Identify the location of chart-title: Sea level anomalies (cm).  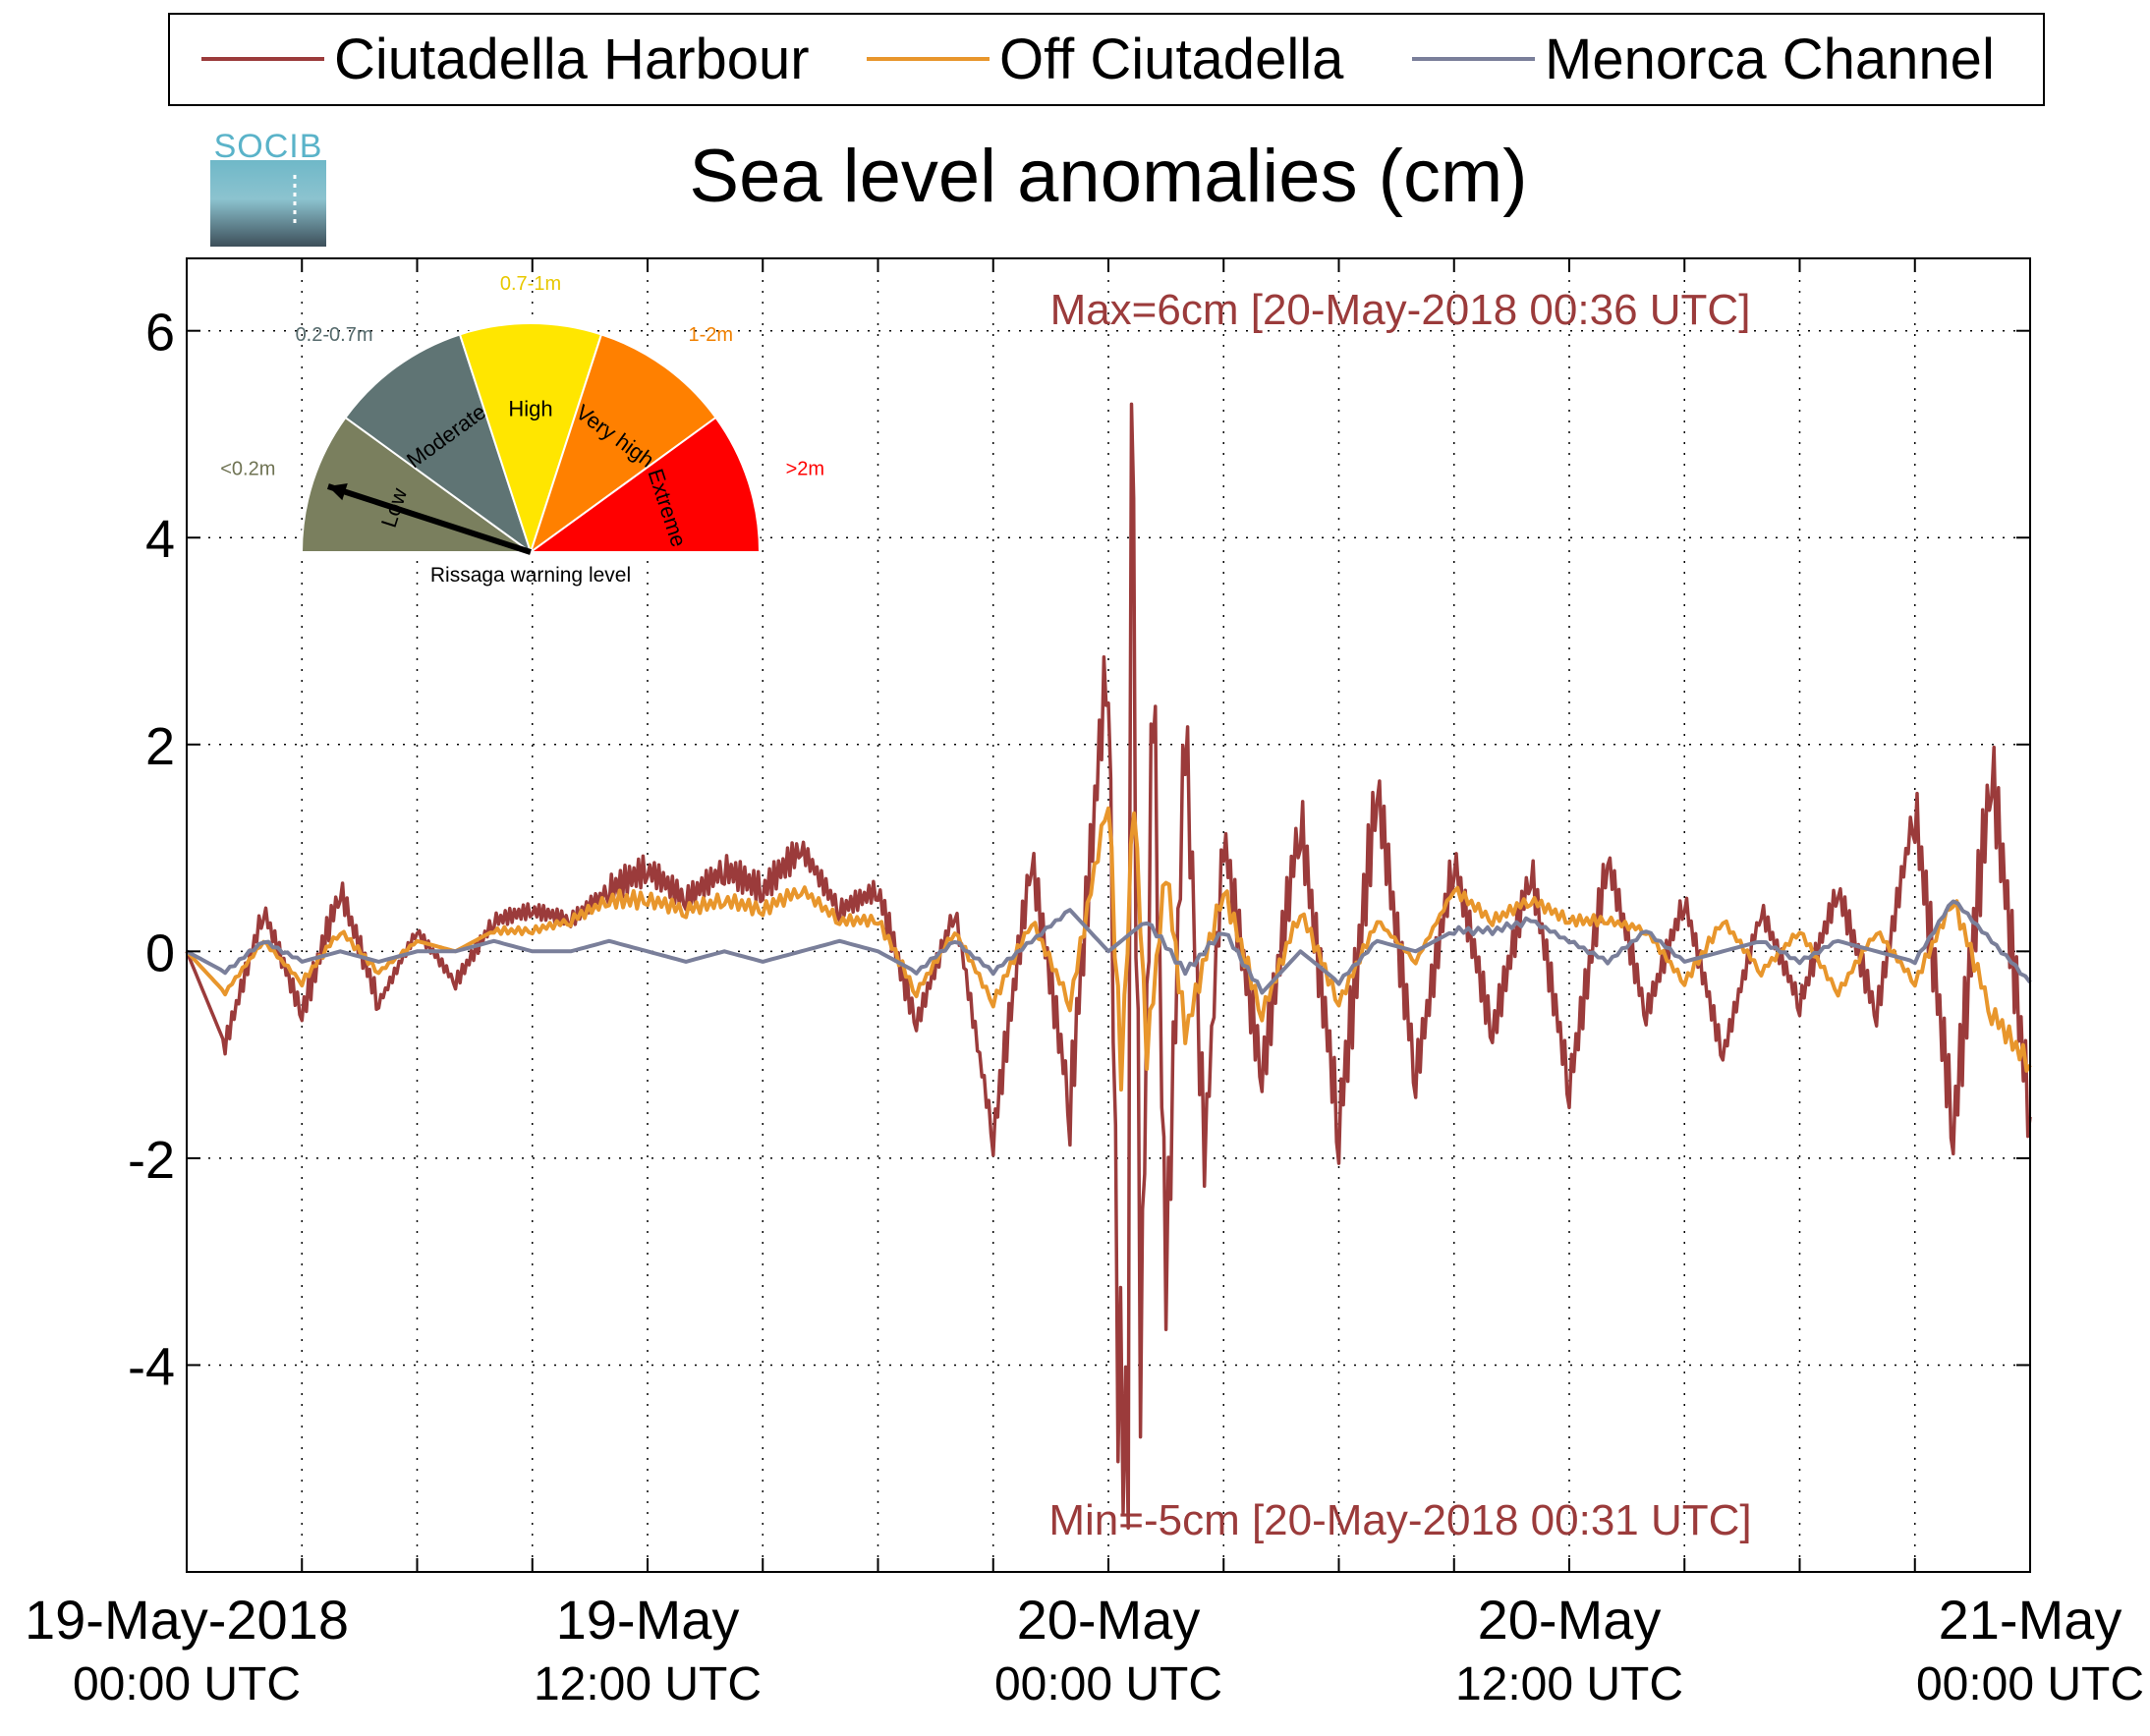
(1108, 176).